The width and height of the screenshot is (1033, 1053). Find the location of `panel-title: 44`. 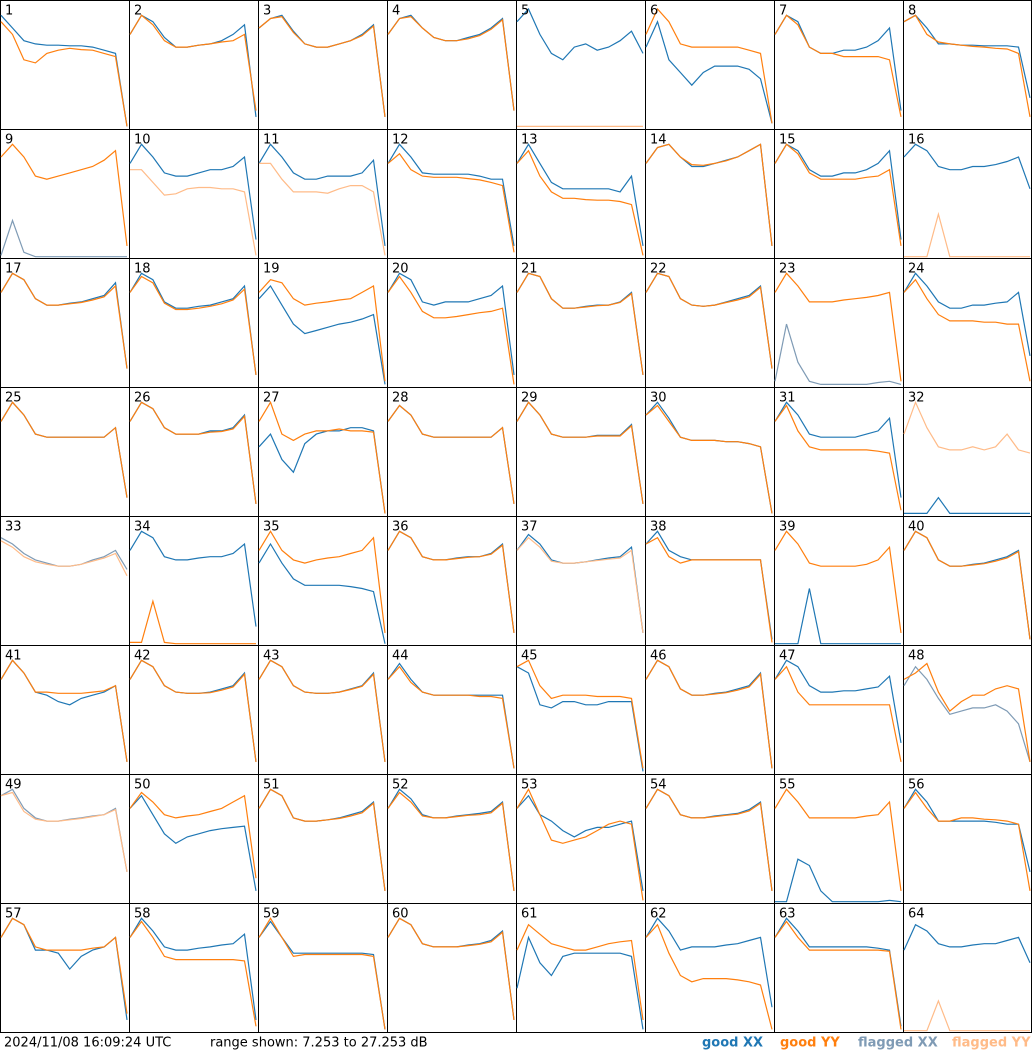

panel-title: 44 is located at coordinates (400, 656).